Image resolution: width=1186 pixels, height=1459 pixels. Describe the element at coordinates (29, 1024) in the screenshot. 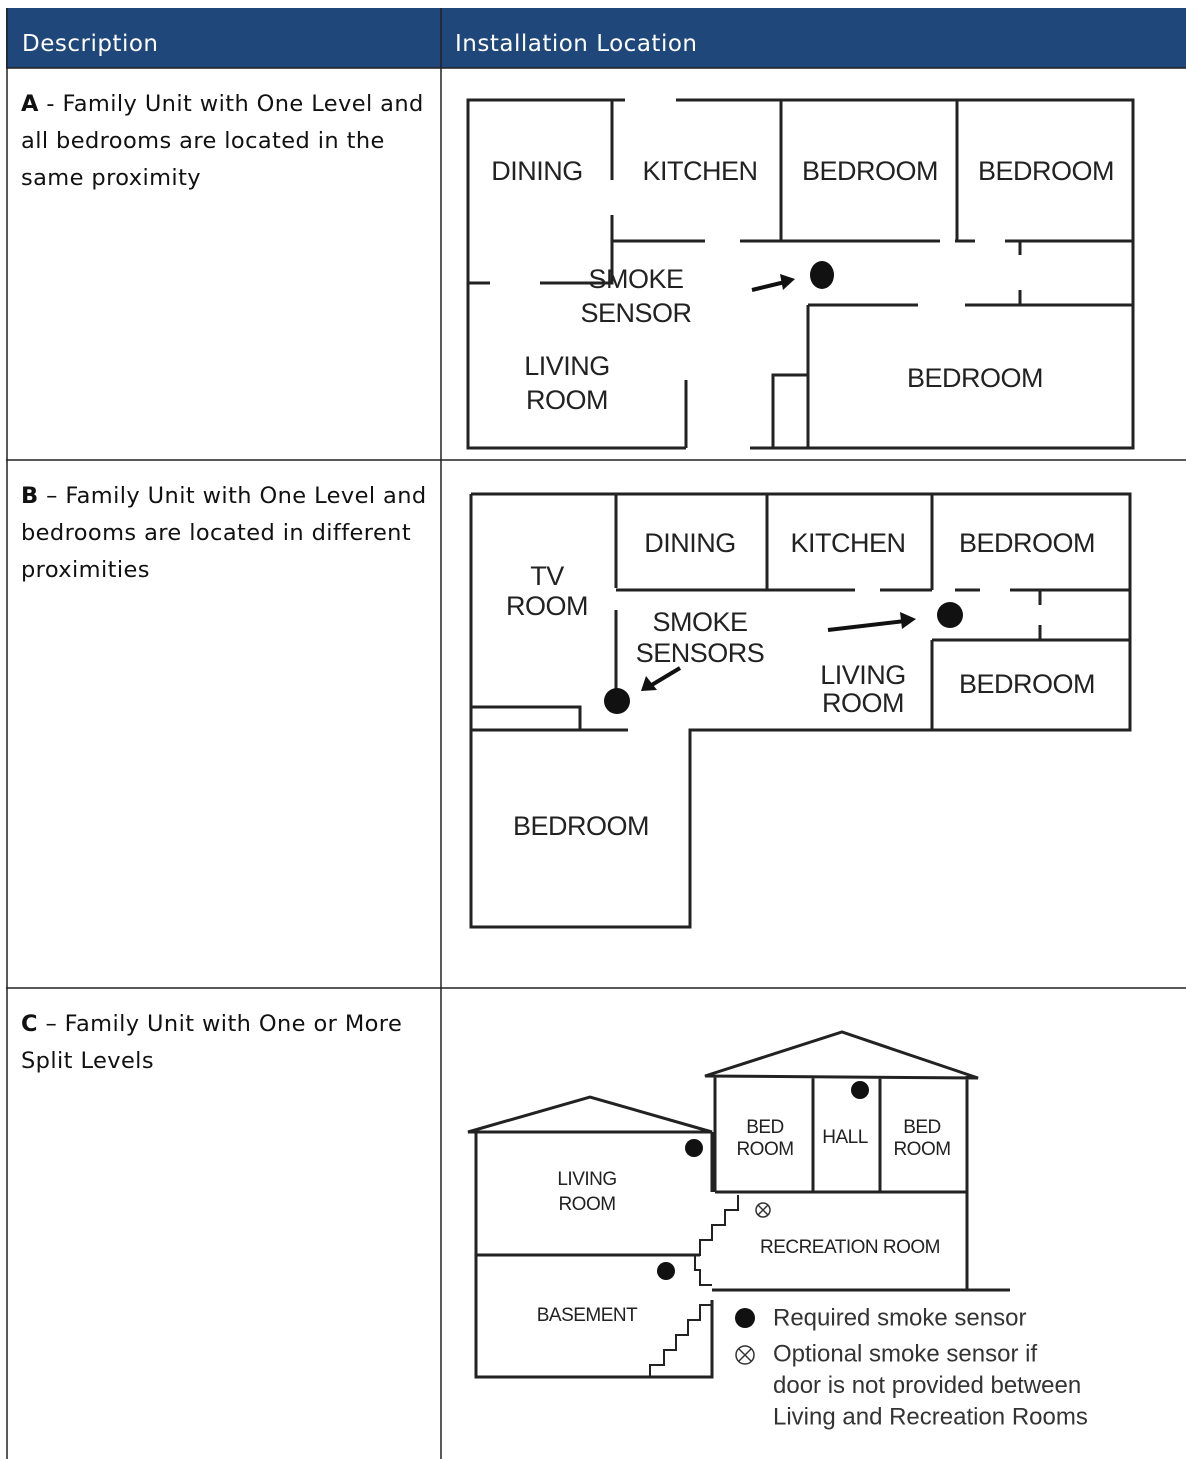

I see `row-label: C` at that location.